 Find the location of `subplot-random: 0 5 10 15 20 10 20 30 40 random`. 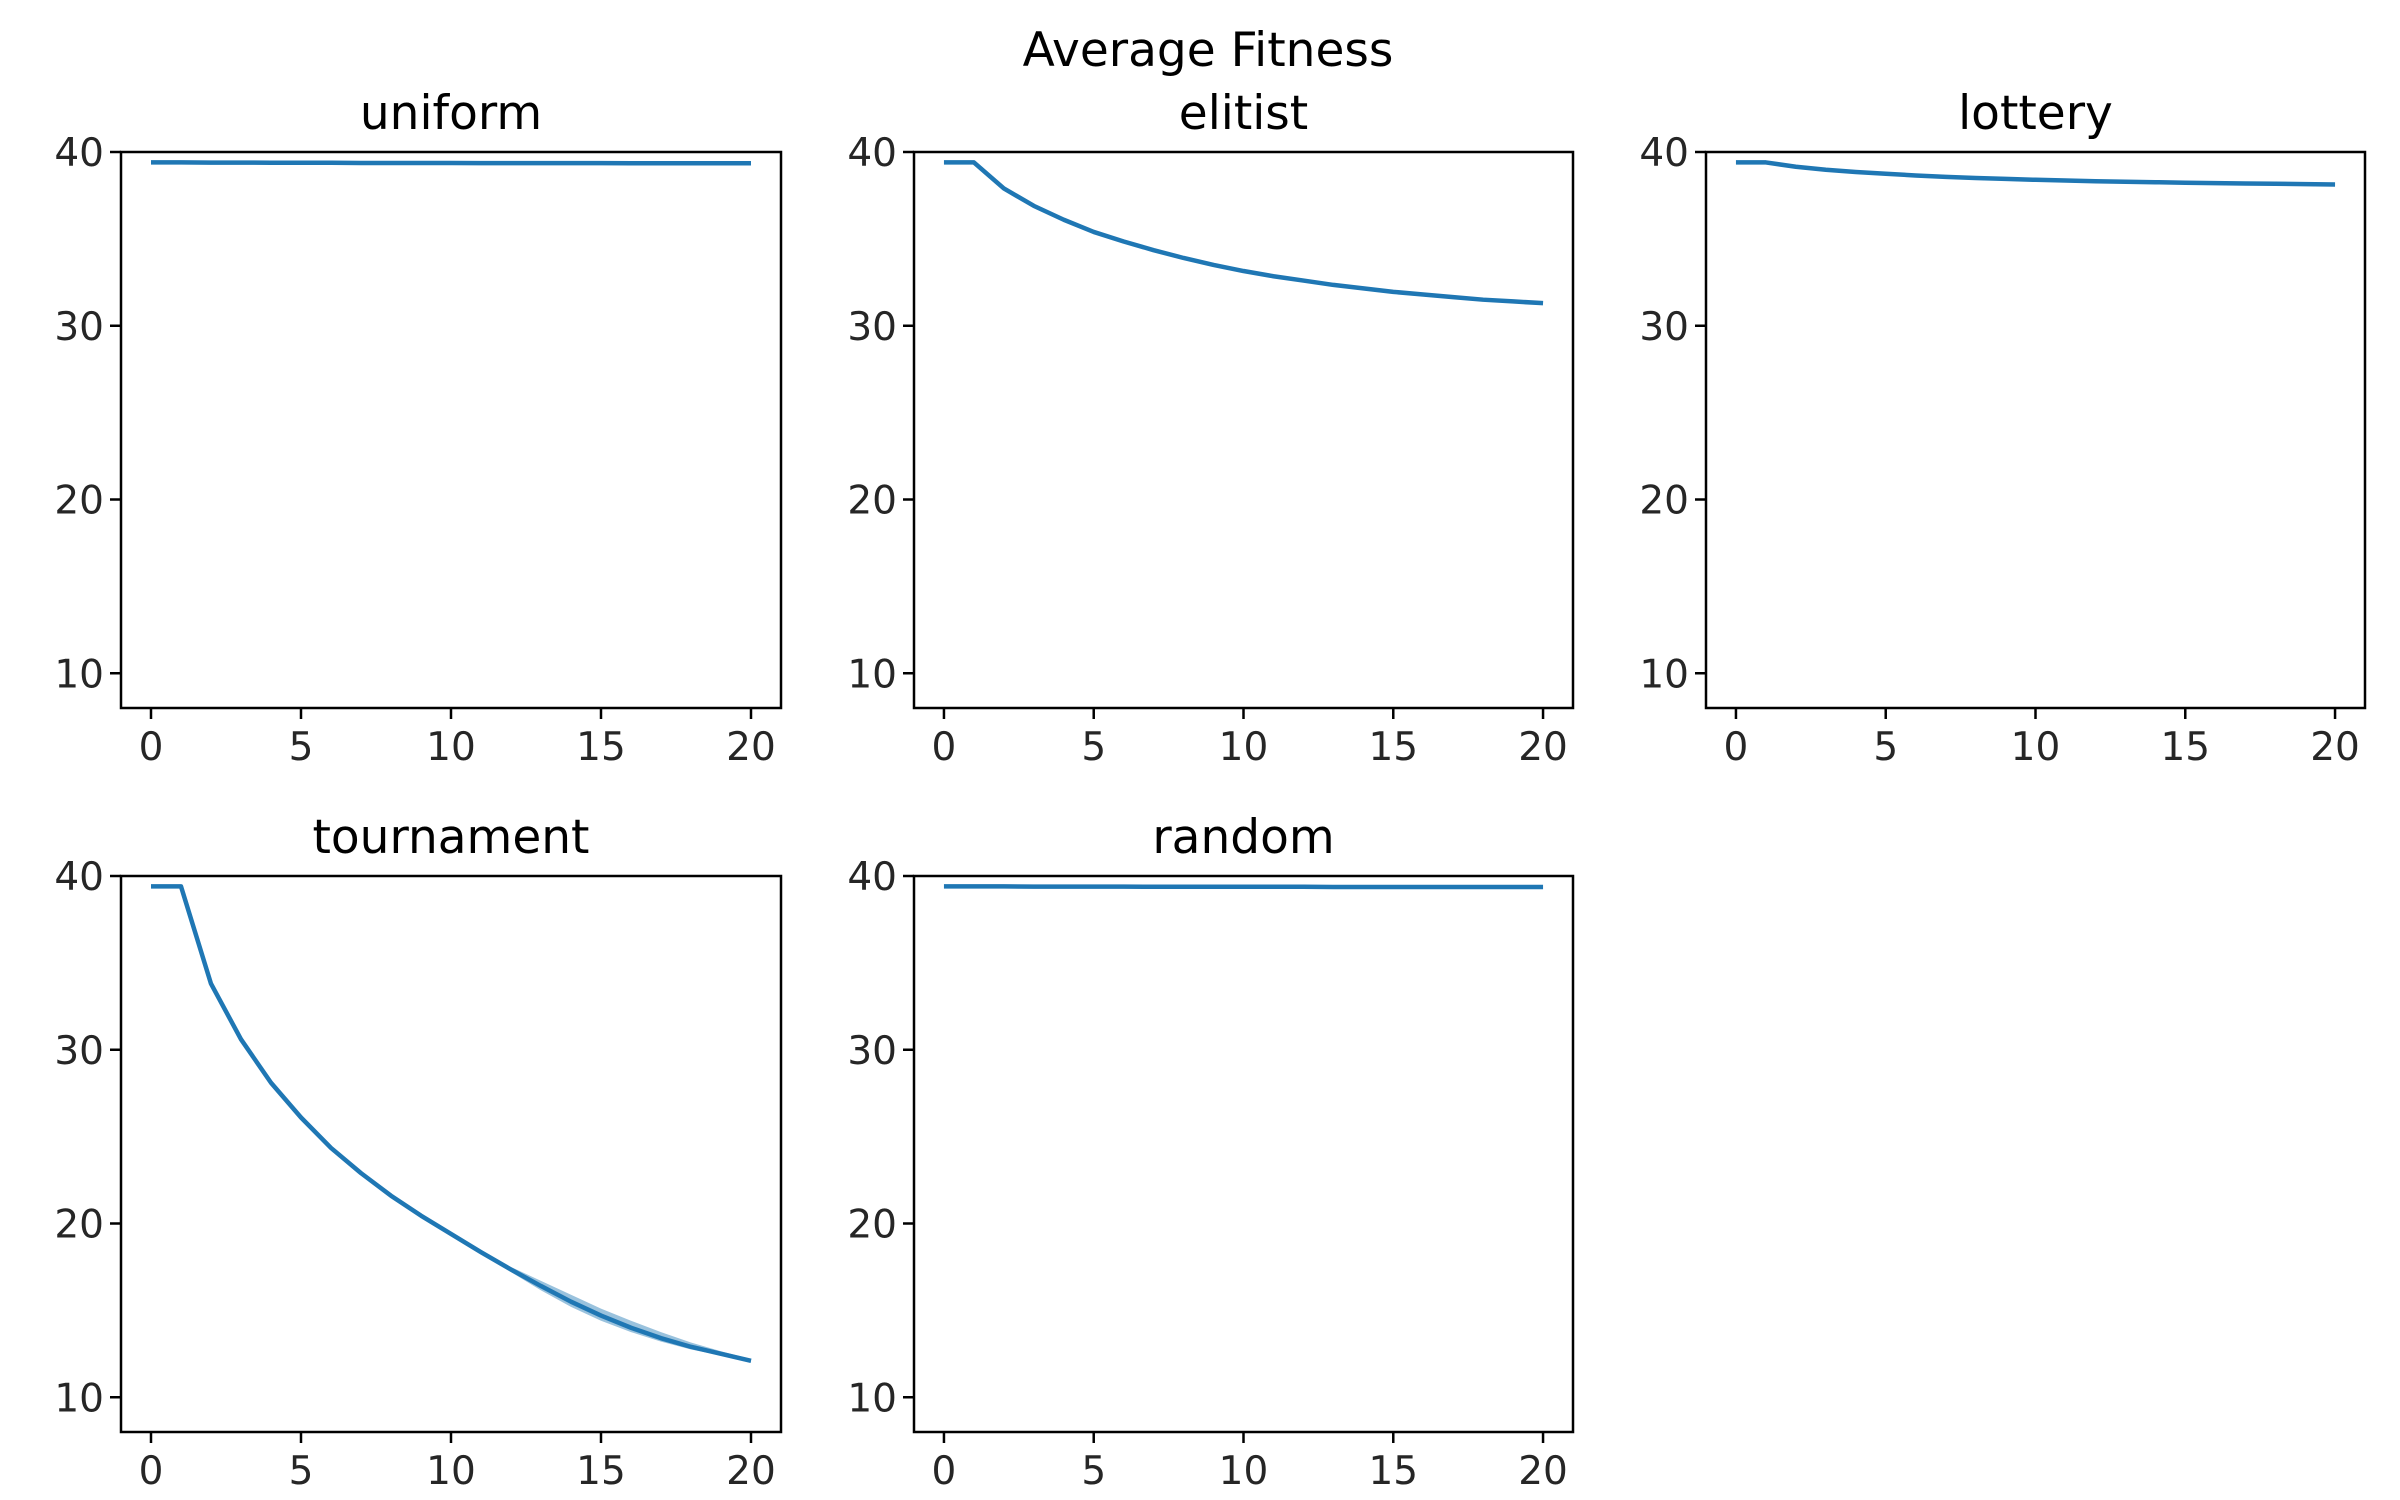

subplot-random: 0 5 10 15 20 10 20 30 40 random is located at coordinates (1211, 1152).